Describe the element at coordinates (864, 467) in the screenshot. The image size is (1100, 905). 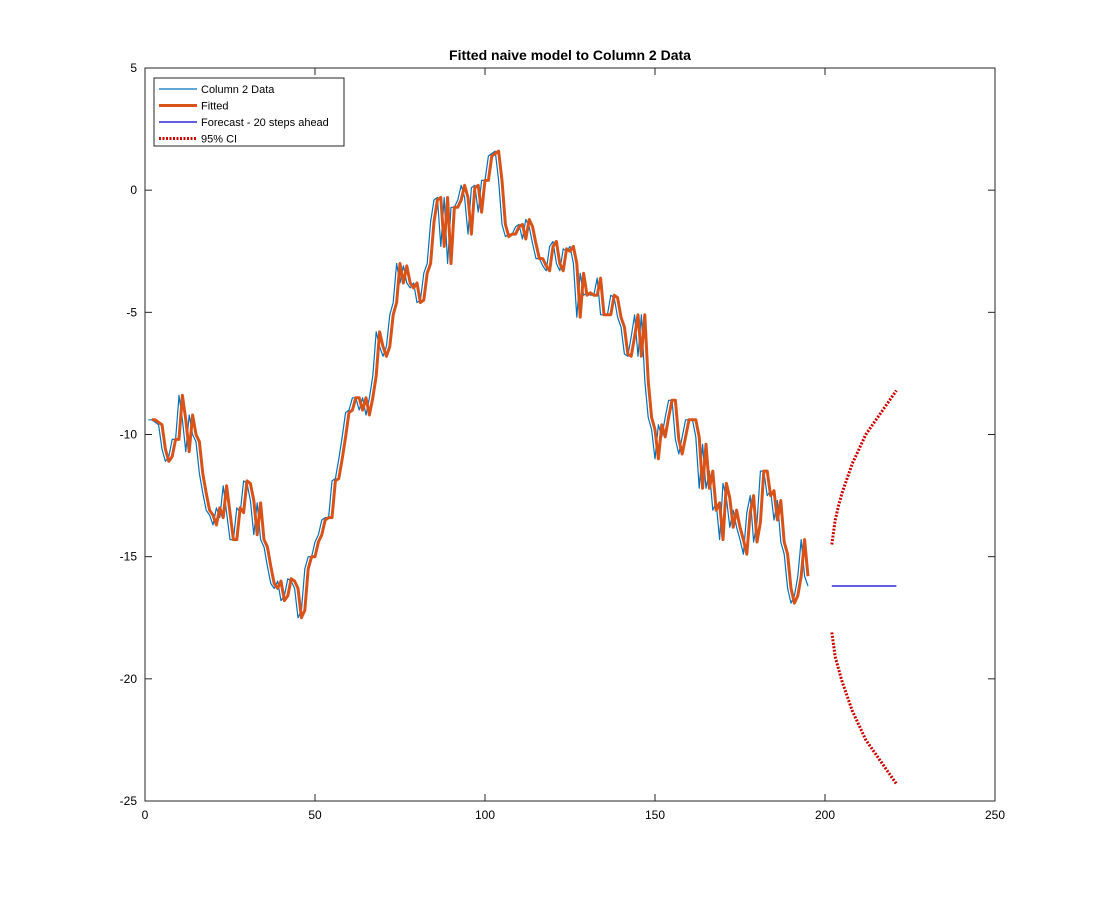
I see `series-line-ci-upper` at that location.